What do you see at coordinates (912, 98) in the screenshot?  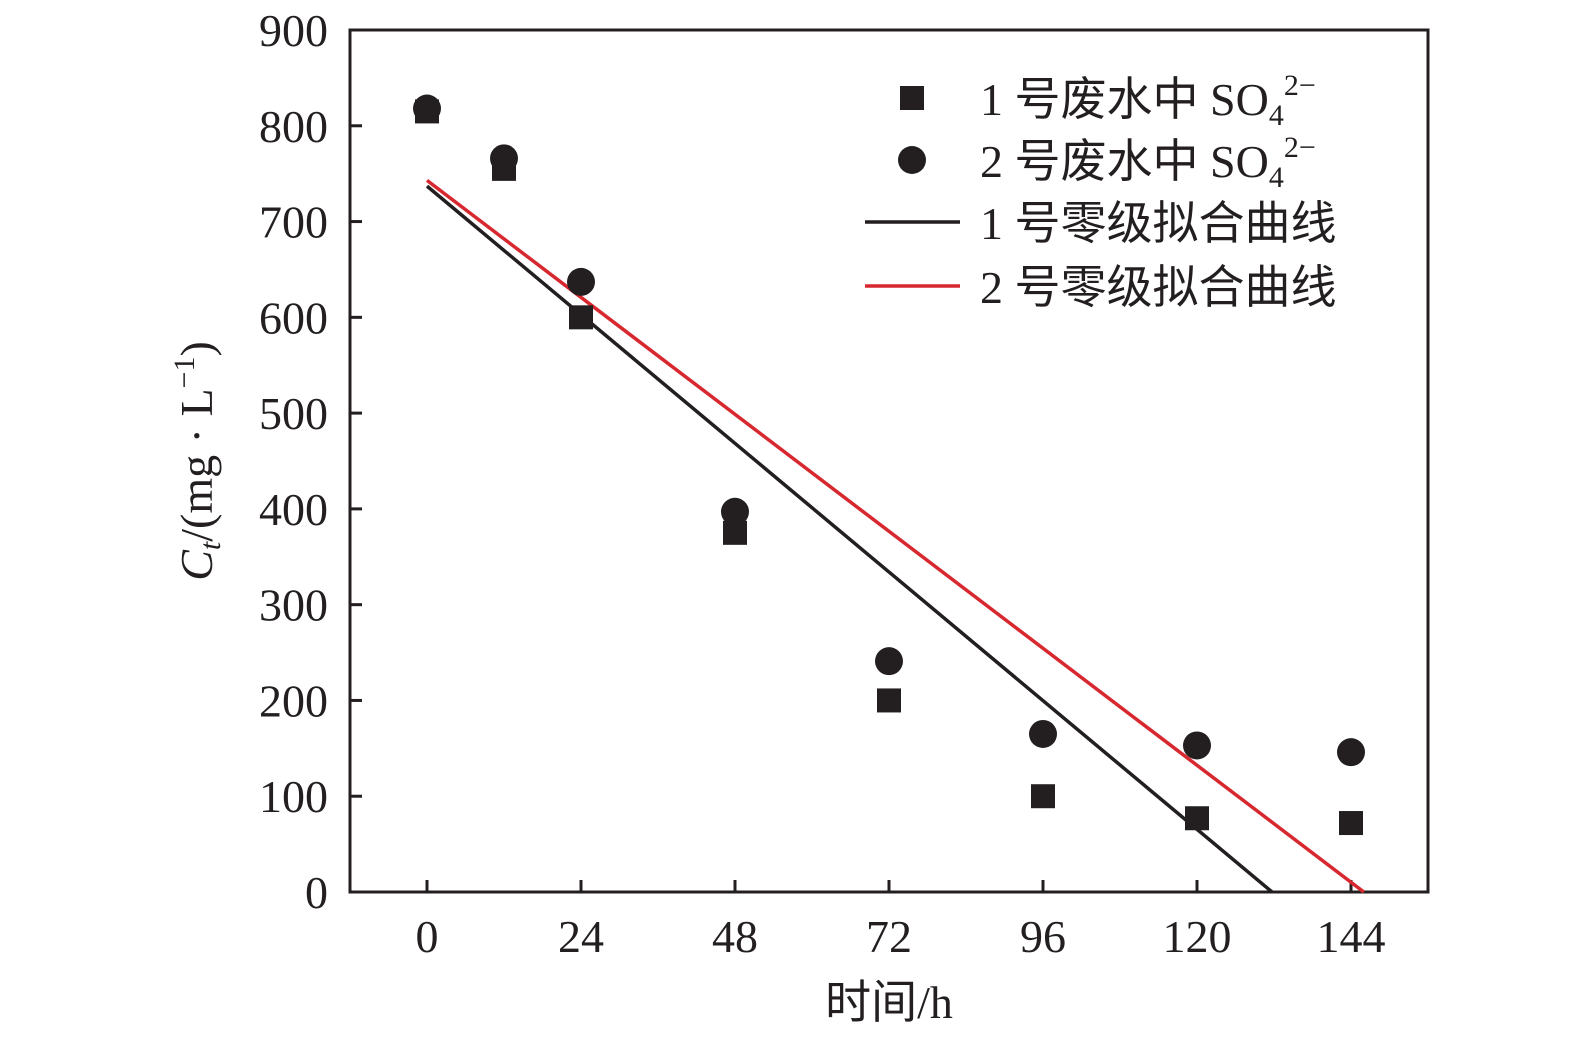 I see `legend-square-marker` at bounding box center [912, 98].